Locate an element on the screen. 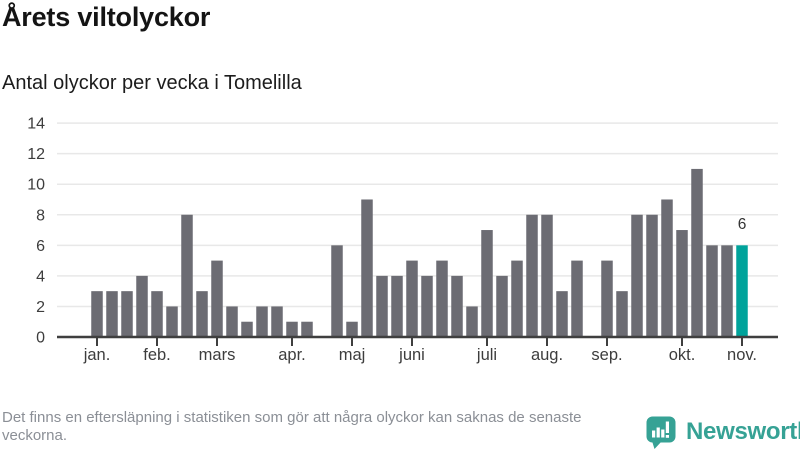 Image resolution: width=800 pixels, height=450 pixels. x-axis-tick-label: okt. is located at coordinates (682, 355).